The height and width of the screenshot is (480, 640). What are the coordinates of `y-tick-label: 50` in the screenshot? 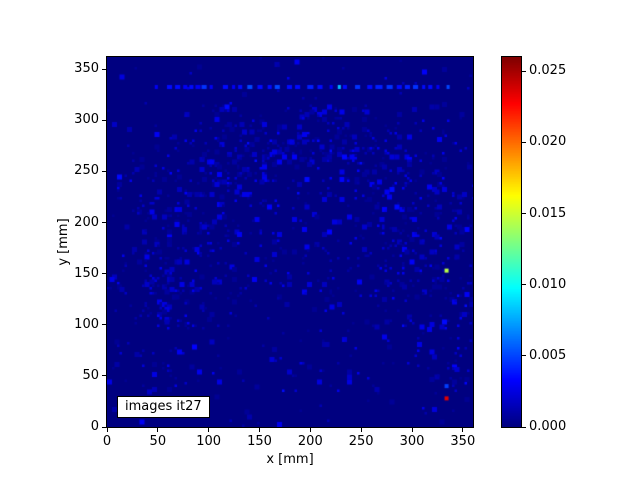 It's located at (90, 375).